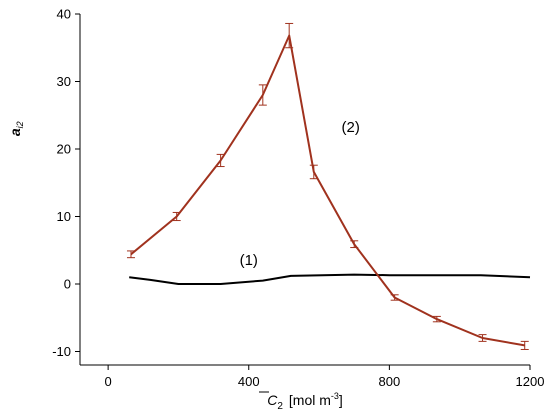  Describe the element at coordinates (310, 400) in the screenshot. I see `x-axis-units: [mol m` at that location.